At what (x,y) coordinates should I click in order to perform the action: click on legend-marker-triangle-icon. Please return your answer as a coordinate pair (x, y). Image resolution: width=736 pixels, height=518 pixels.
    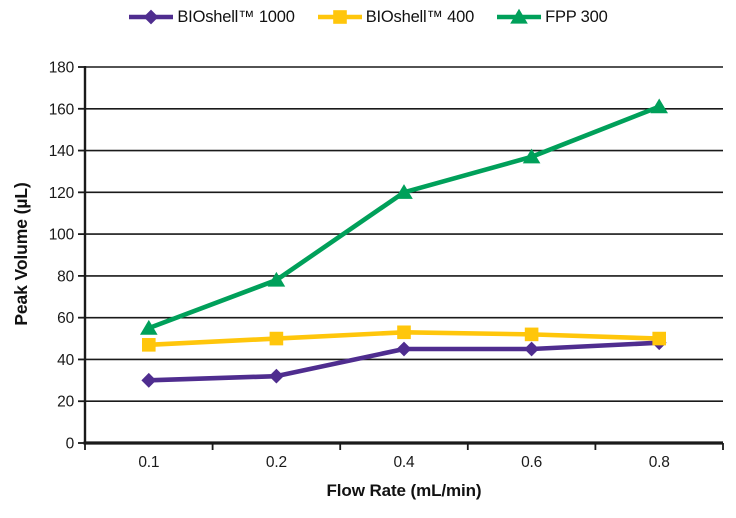
    Looking at the image, I should click on (519, 16).